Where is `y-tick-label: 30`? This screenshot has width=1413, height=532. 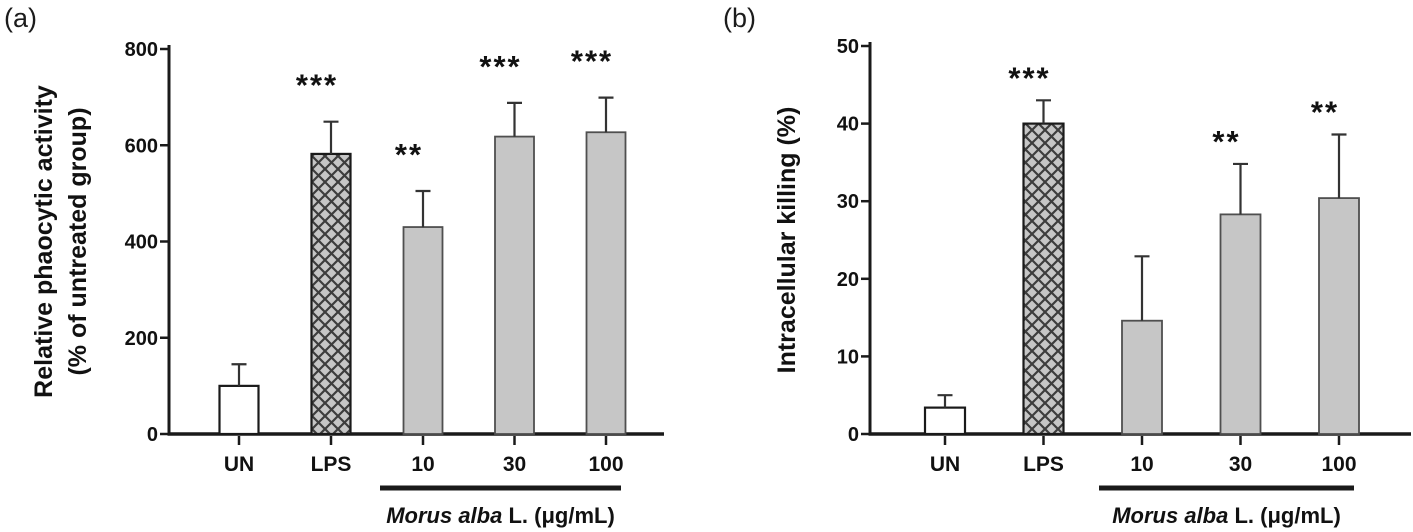 y-tick-label: 30 is located at coordinates (848, 202).